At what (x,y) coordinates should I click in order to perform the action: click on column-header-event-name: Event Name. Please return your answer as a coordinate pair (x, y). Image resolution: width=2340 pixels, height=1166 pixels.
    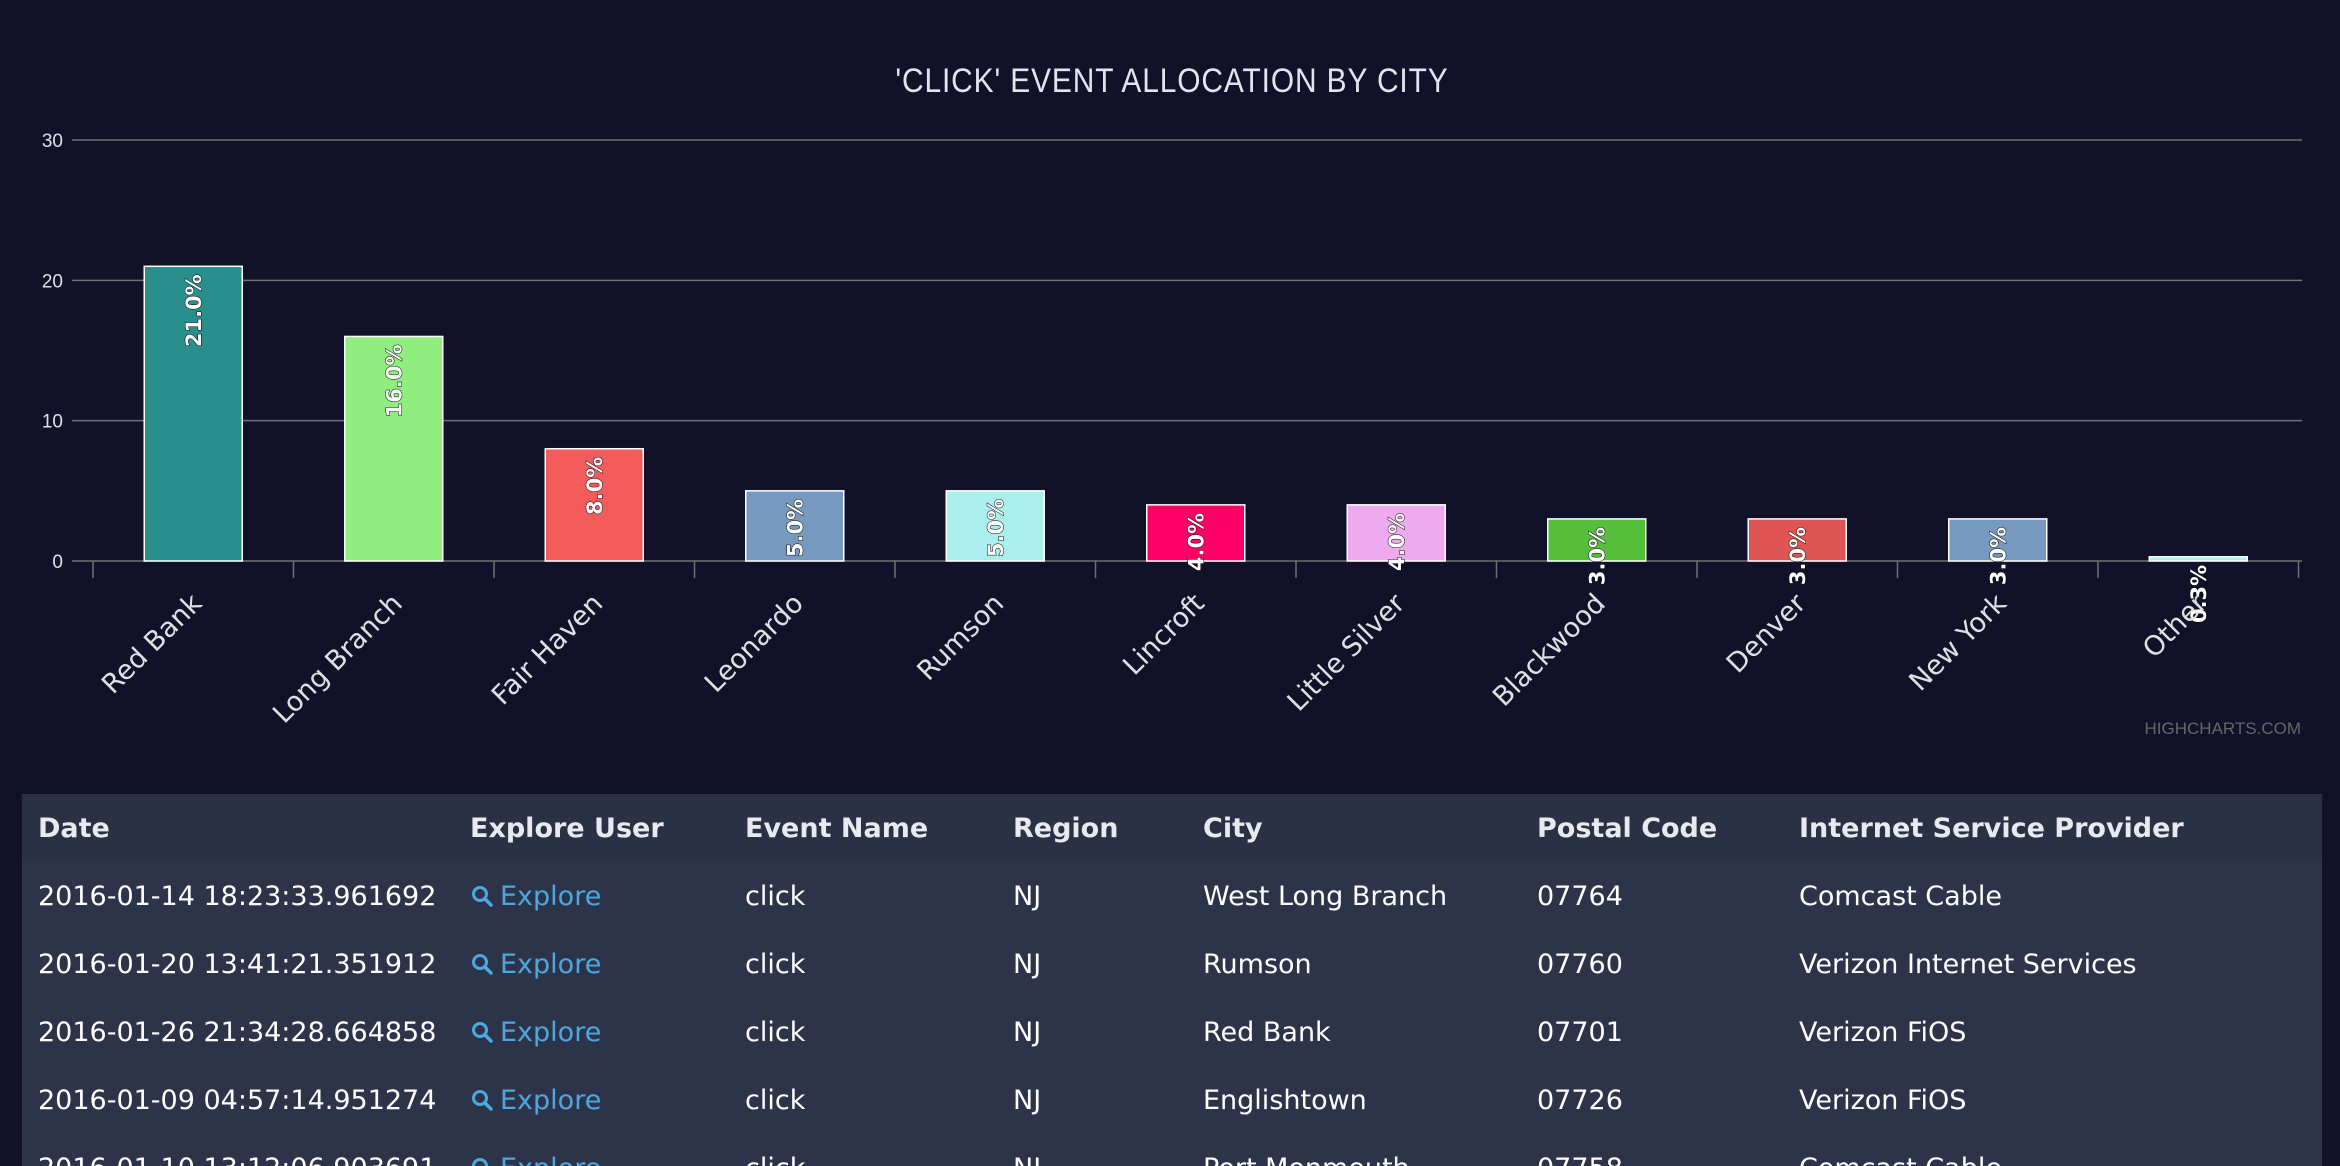
    Looking at the image, I should click on (863, 828).